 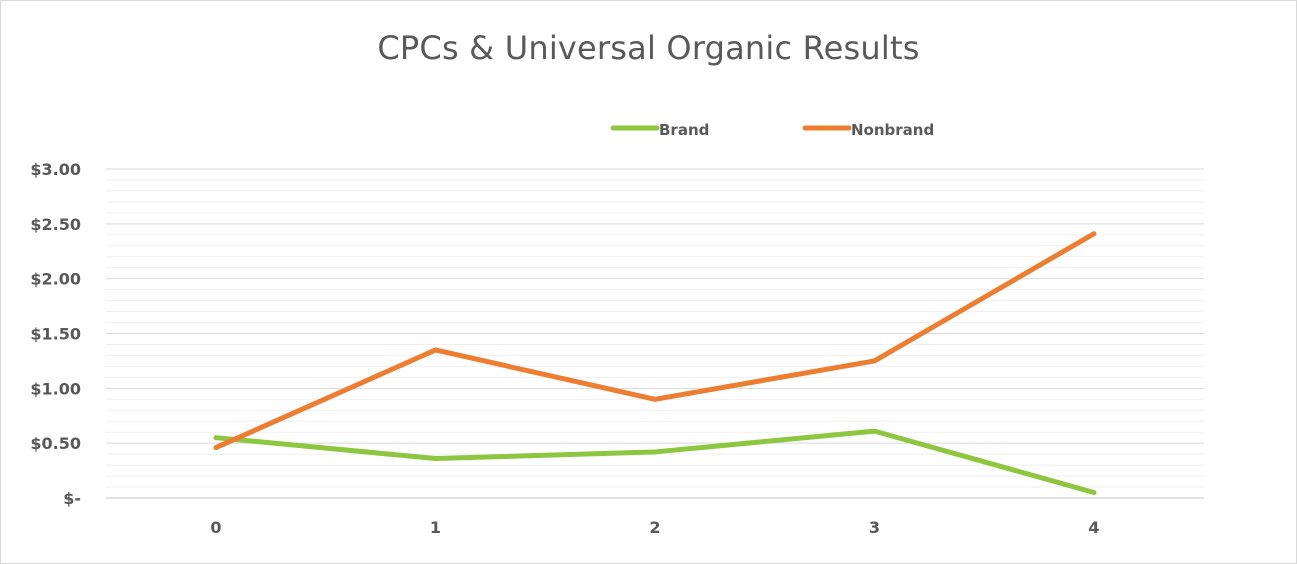 I want to click on y-tick-label: $-, so click(x=72, y=498).